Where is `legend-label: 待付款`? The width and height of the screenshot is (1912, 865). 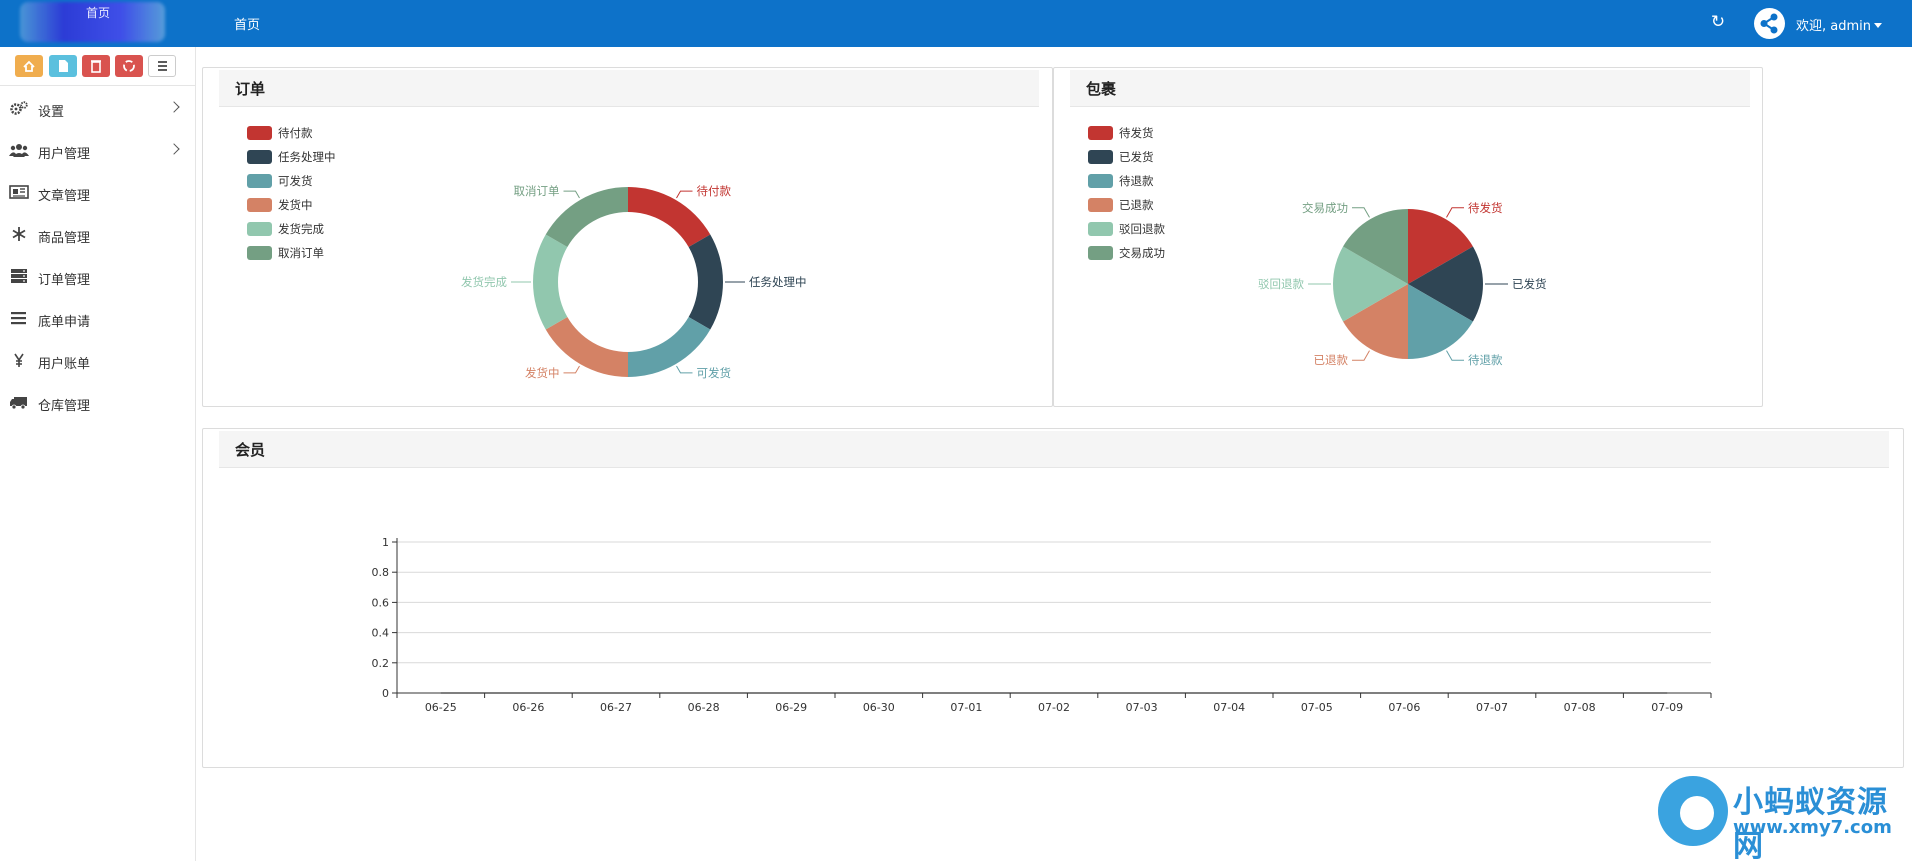
legend-label: 待付款 is located at coordinates (295, 133).